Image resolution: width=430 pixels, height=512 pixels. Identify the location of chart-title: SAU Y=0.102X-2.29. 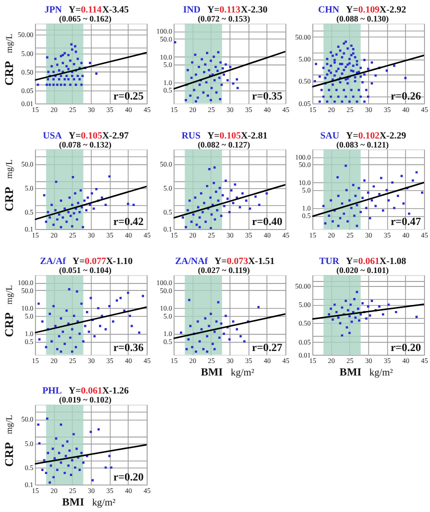
(363, 136).